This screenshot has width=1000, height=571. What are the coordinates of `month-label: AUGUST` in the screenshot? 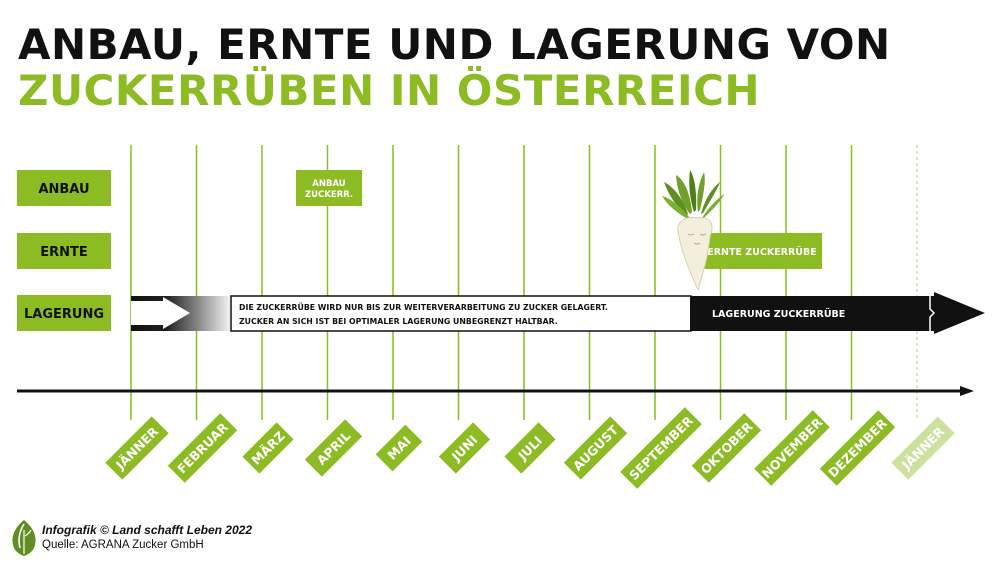 It's located at (595, 448).